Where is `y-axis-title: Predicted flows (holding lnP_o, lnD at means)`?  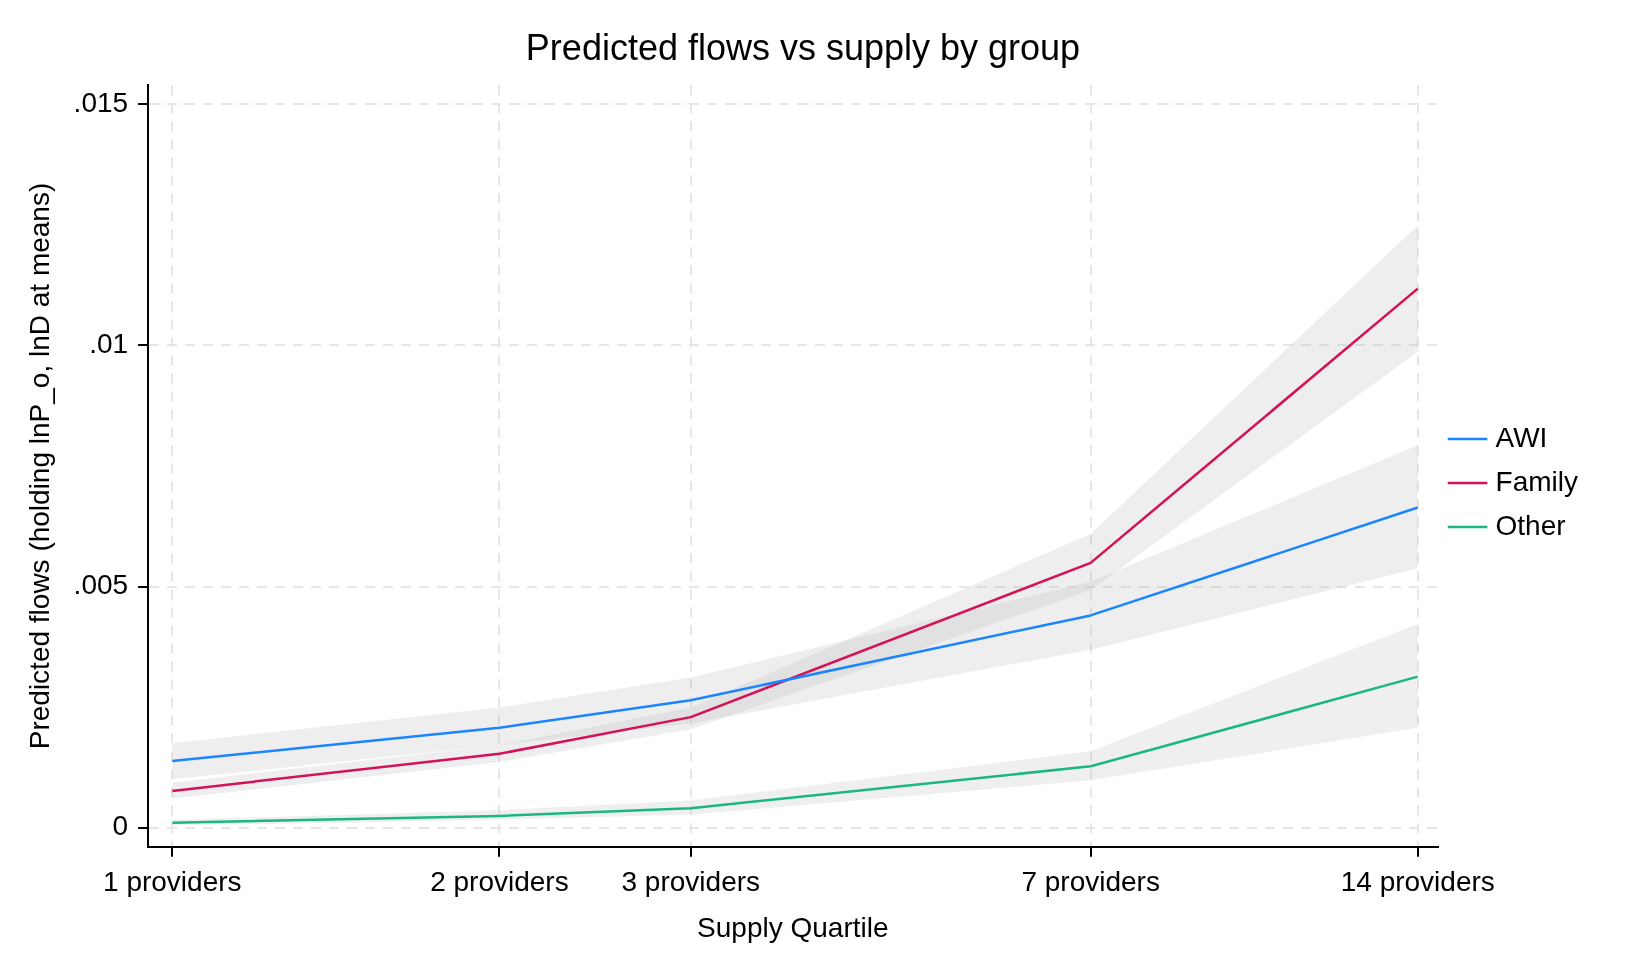
y-axis-title: Predicted flows (holding lnP_o, lnD at means) is located at coordinates (39, 466).